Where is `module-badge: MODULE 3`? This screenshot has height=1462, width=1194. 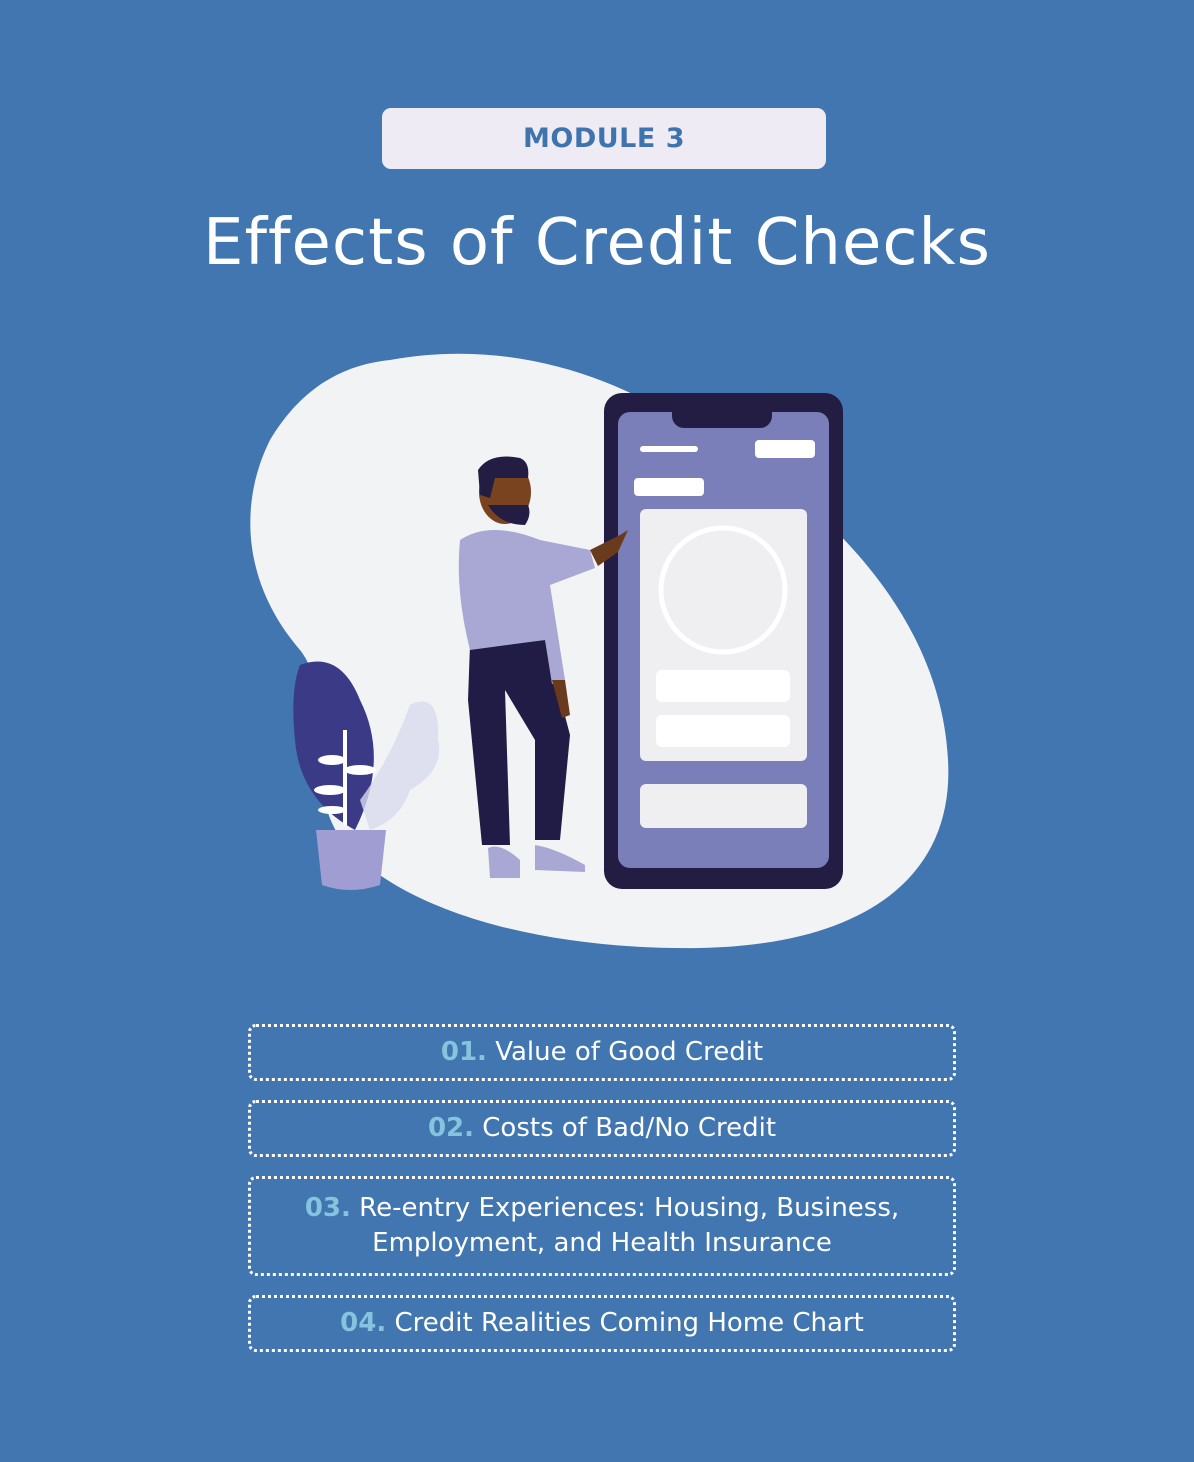
module-badge: MODULE 3 is located at coordinates (604, 138).